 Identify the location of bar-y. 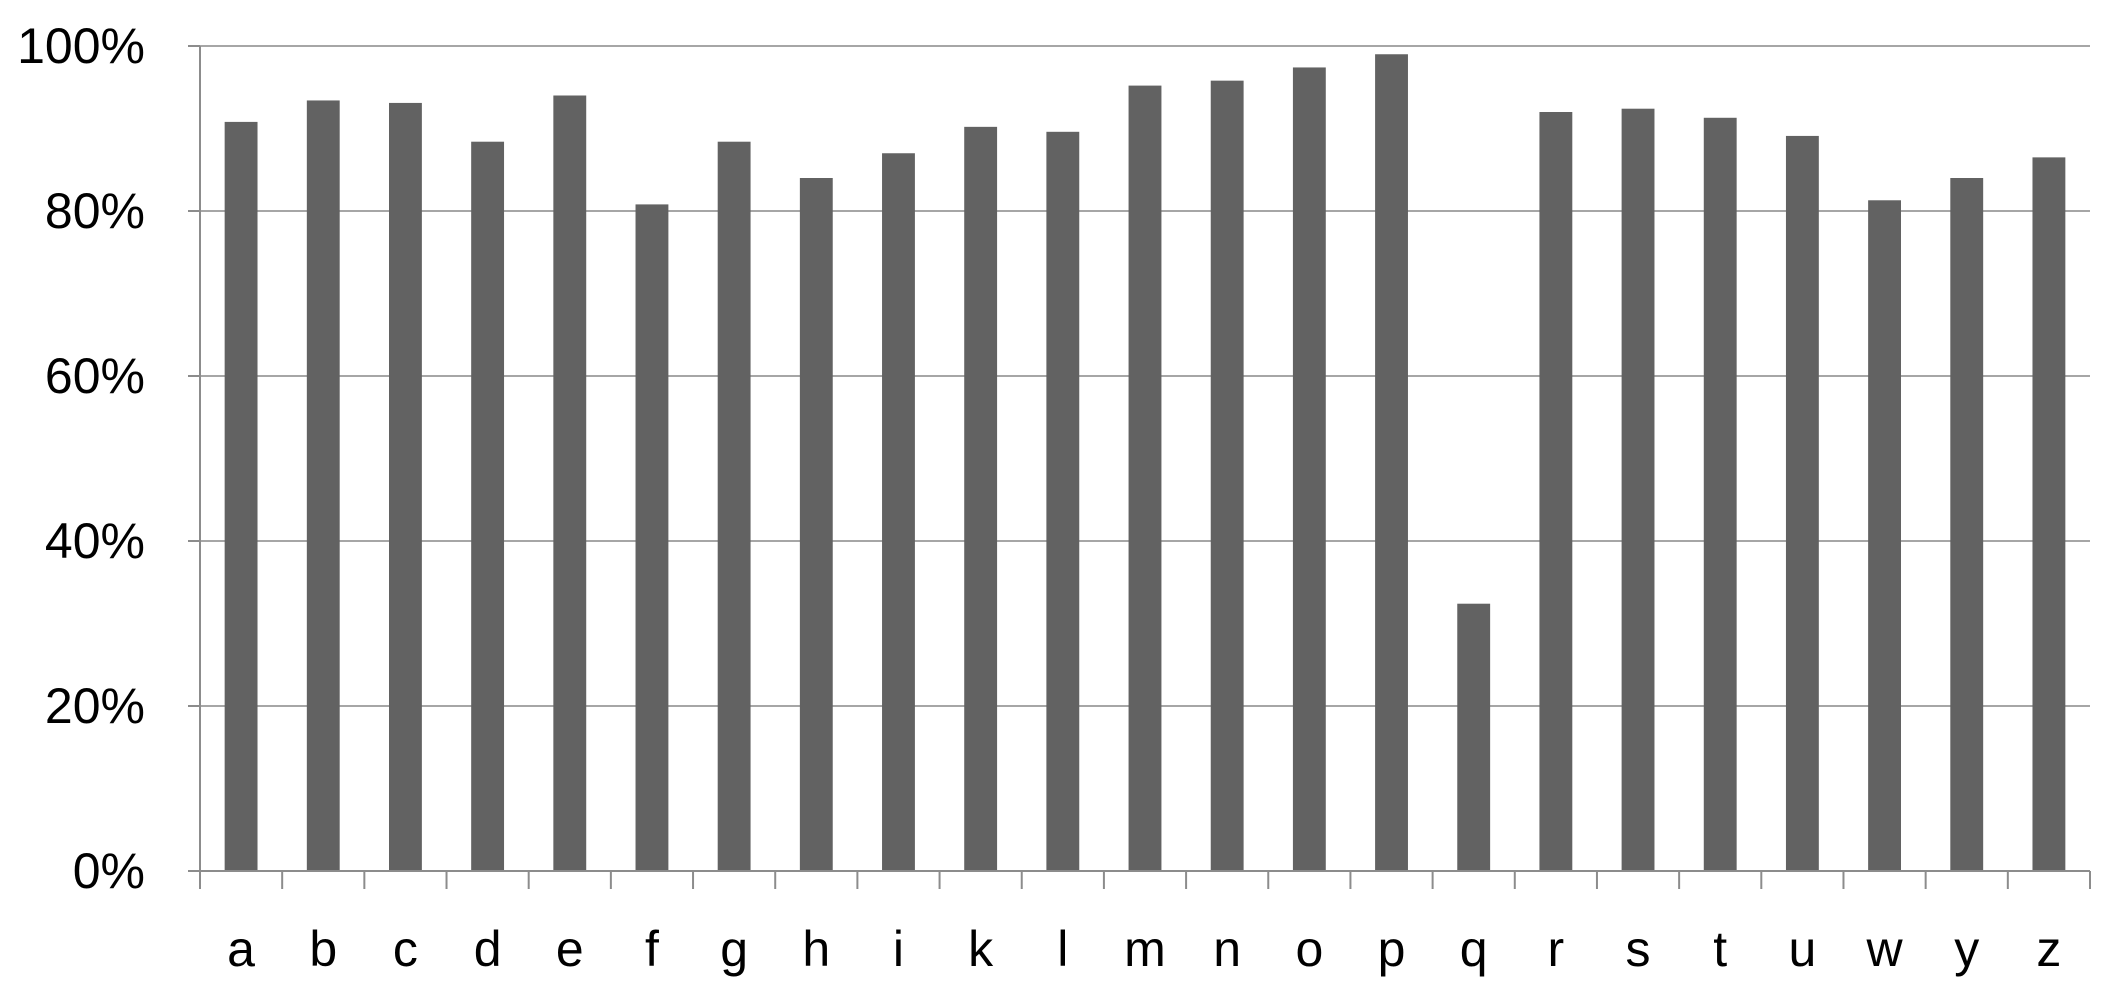
(1967, 524).